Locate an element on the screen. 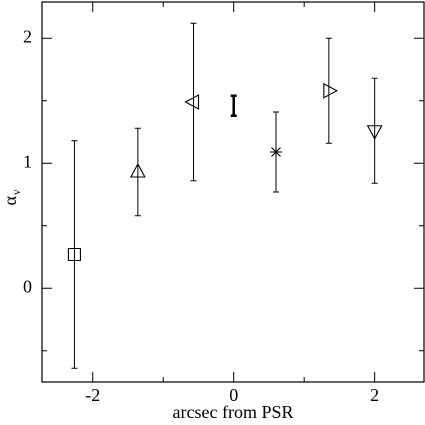 This screenshot has width=425, height=425. y-tick-label: 2 is located at coordinates (27, 36).